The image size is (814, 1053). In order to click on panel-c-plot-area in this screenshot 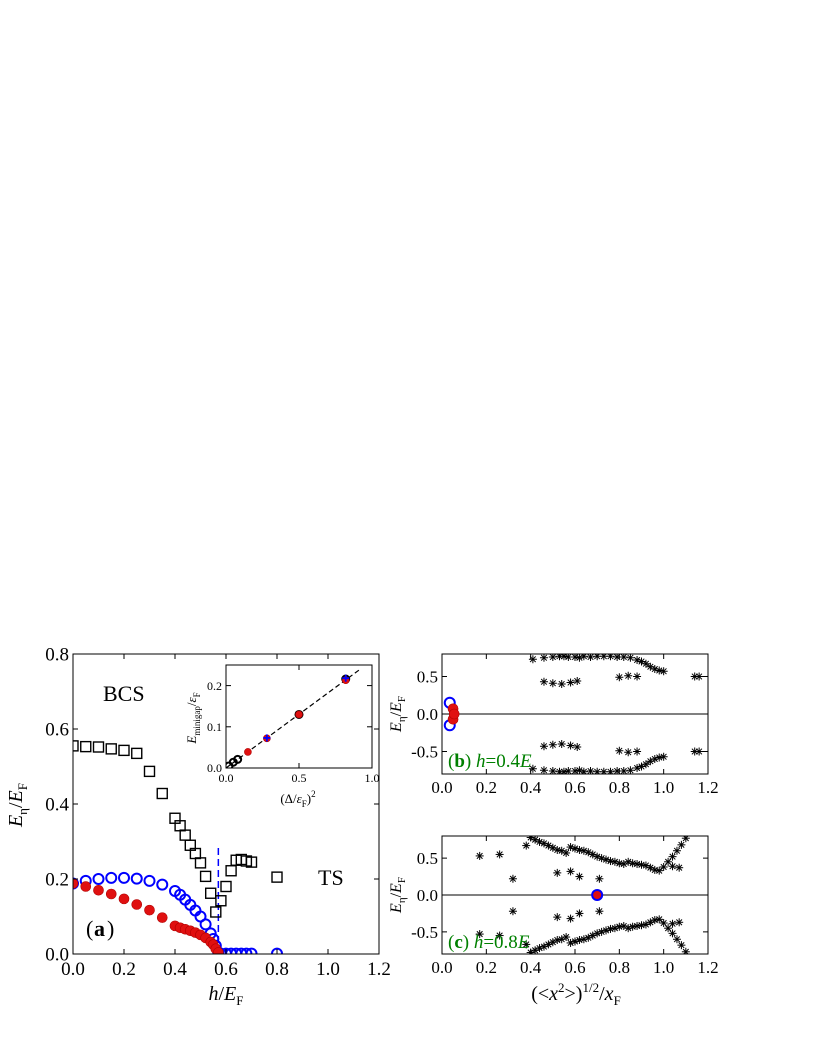, I will do `click(575, 895)`.